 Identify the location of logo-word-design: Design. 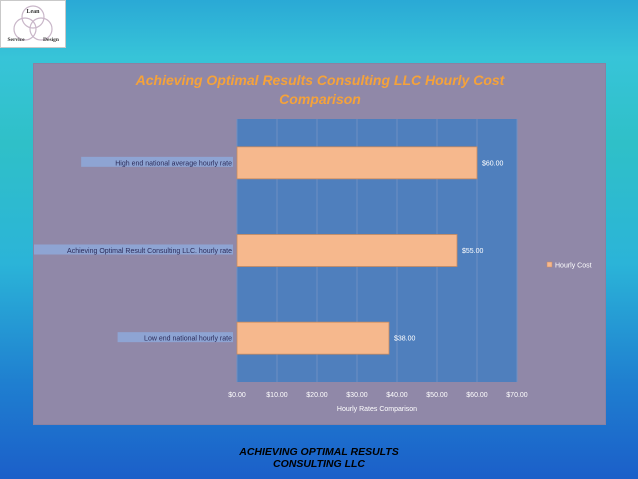
(51, 40).